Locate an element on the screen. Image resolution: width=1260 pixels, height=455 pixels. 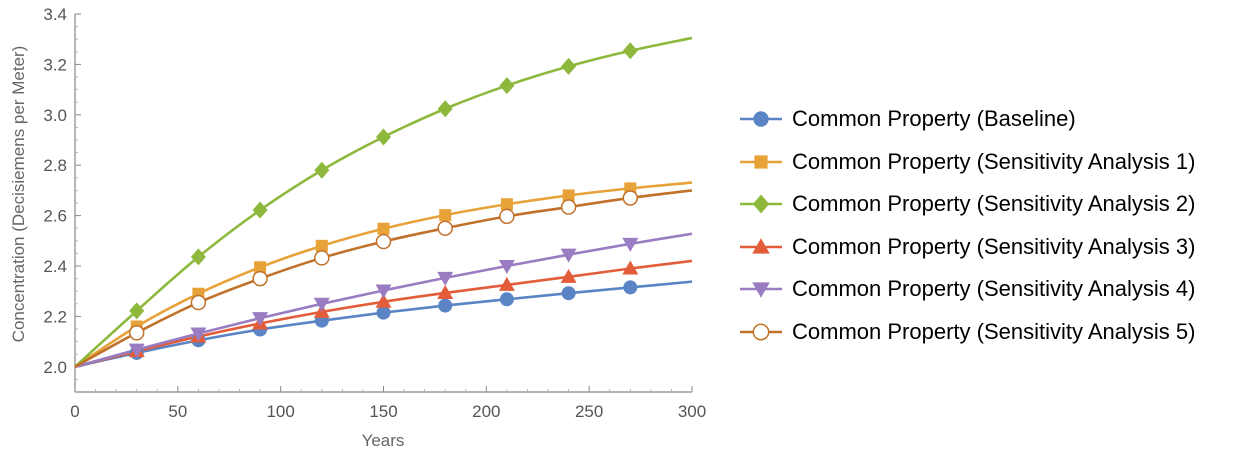
y-tick-label: 2.6 is located at coordinates (55, 216).